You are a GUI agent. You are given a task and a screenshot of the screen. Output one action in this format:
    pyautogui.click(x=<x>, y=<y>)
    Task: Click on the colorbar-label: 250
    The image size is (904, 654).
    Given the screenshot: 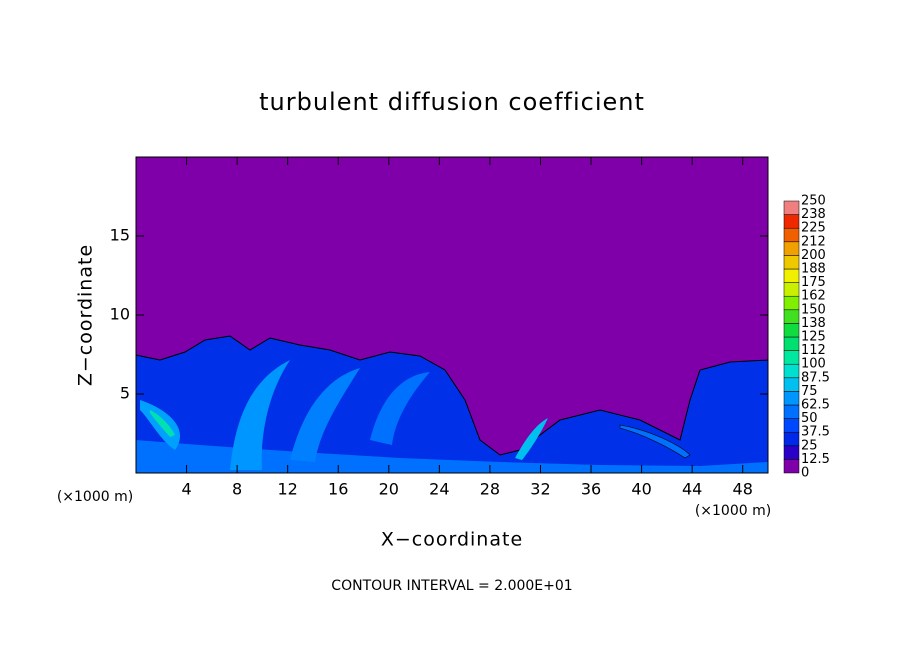 What is the action you would take?
    pyautogui.click(x=813, y=201)
    